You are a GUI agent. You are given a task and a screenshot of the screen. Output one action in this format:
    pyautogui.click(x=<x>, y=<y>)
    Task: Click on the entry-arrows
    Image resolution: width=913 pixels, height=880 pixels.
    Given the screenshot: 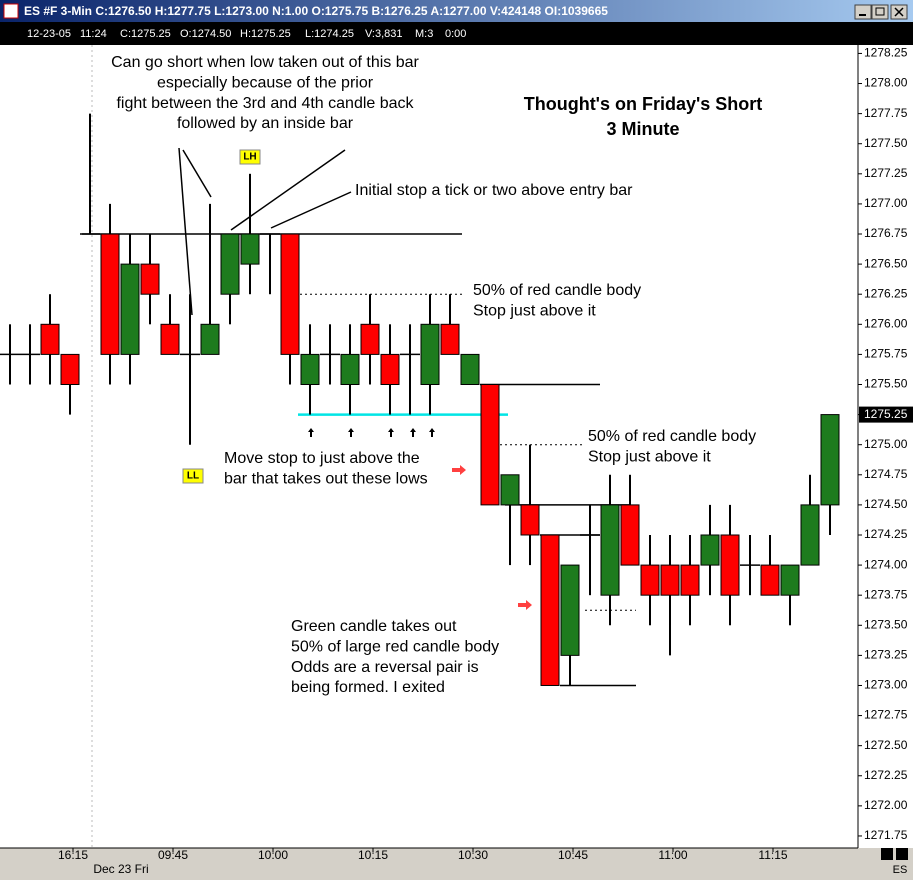 What is the action you would take?
    pyautogui.click(x=492, y=537)
    